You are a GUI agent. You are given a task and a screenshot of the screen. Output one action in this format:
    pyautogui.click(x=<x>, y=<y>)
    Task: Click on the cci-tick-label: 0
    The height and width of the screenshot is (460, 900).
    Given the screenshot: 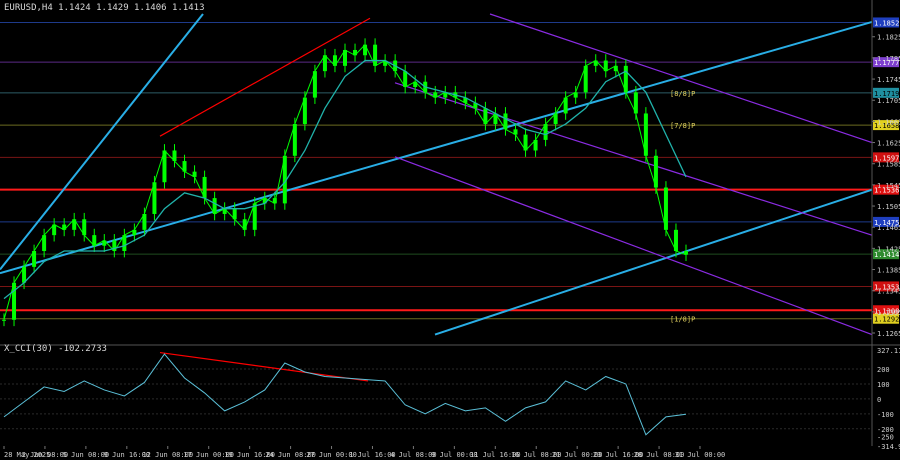 What is the action you would take?
    pyautogui.click(x=879, y=400)
    